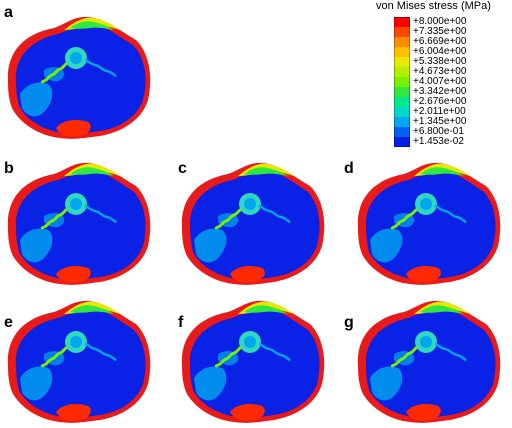 The image size is (512, 428). Describe the element at coordinates (349, 322) in the screenshot. I see `panel-letter-g: g` at that location.